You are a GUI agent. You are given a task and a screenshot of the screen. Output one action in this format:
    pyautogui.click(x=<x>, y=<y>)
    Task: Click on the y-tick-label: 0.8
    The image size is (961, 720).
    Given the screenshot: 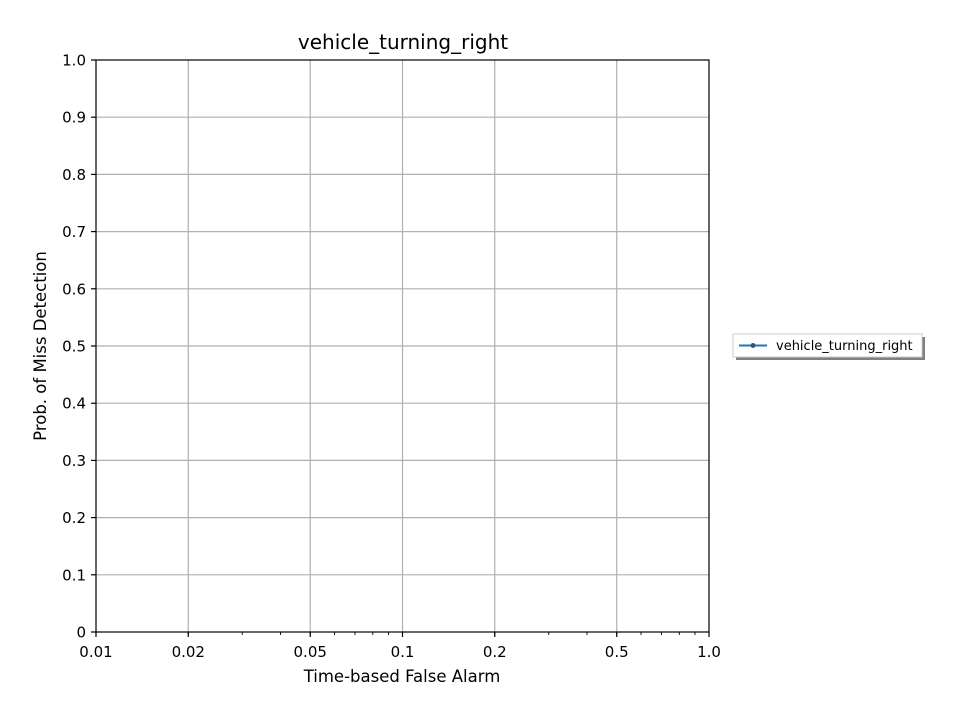 What is the action you would take?
    pyautogui.click(x=74, y=175)
    